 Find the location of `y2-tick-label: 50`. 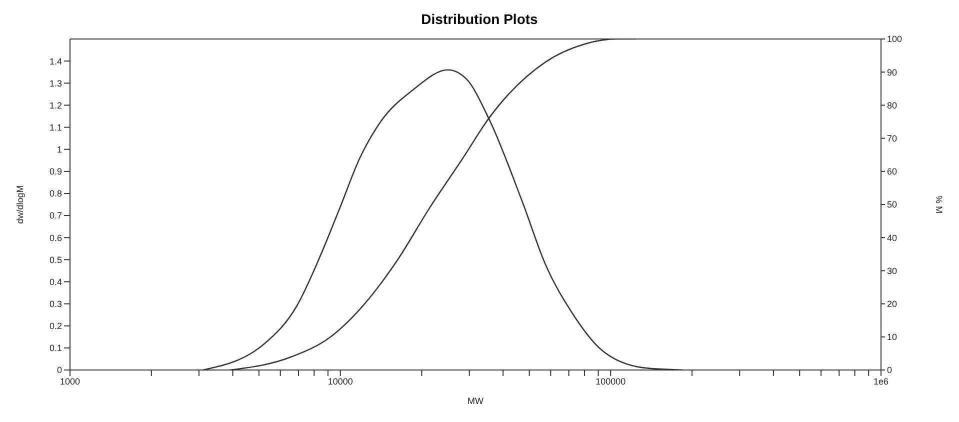

y2-tick-label: 50 is located at coordinates (892, 205).